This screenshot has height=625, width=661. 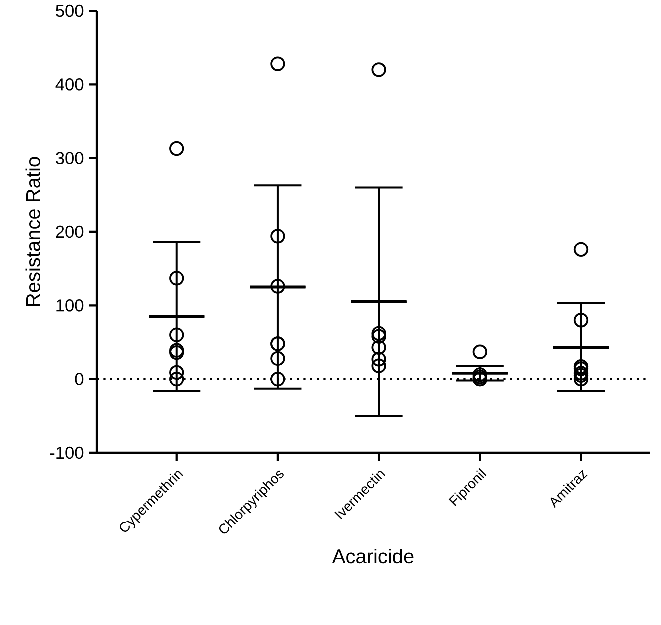 I want to click on y-tick-label: -100, so click(x=67, y=453).